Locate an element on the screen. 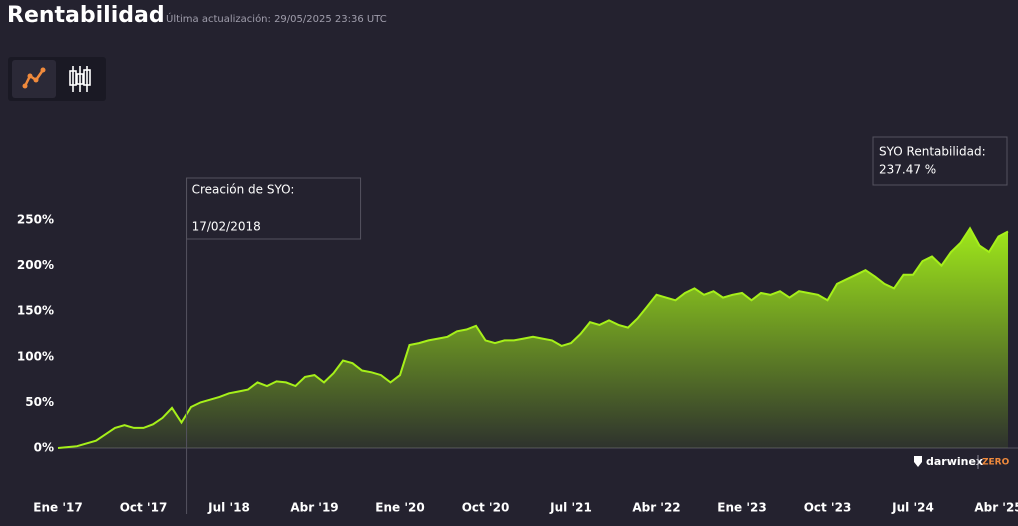  annotation-box is located at coordinates (274, 208).